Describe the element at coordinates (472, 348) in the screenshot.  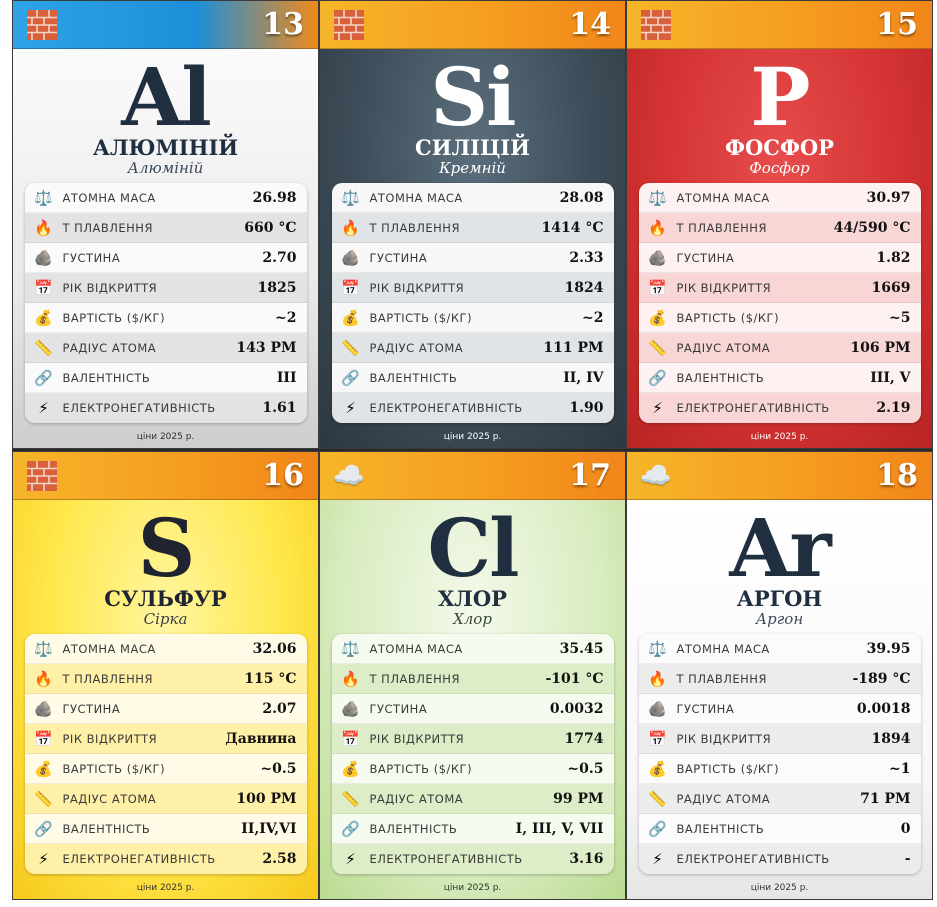
I see `prop-row-radius: 📏 РАДІУС АТОМА 111 PM` at that location.